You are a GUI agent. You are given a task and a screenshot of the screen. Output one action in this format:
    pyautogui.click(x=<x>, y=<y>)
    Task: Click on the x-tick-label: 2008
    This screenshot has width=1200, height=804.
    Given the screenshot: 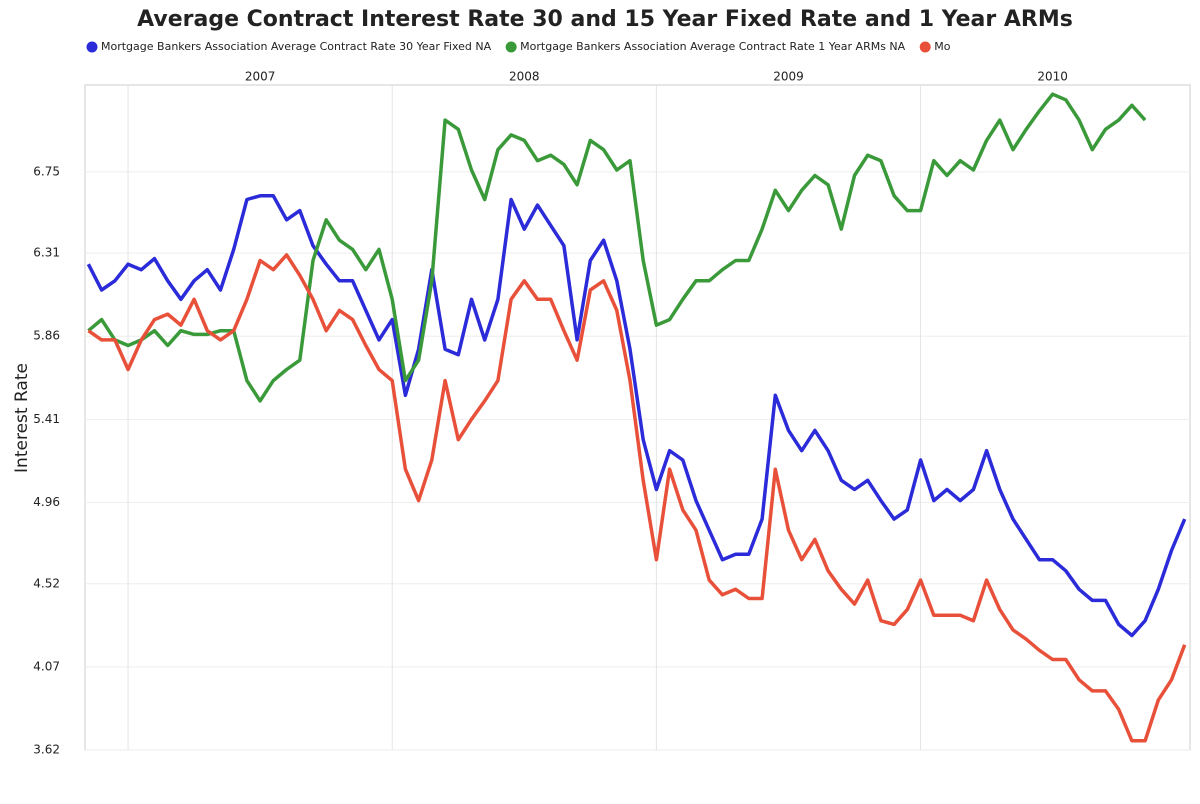 What is the action you would take?
    pyautogui.click(x=524, y=77)
    